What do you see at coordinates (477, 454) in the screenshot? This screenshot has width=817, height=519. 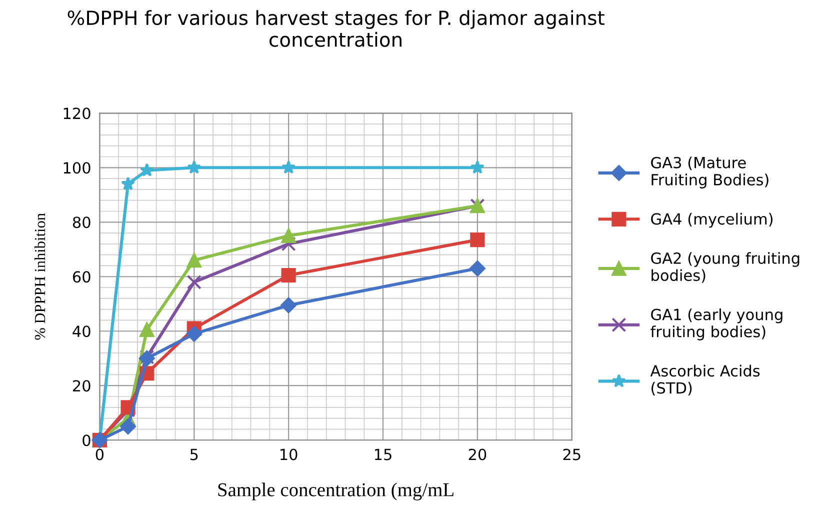 I see `x-tick-label: 20` at bounding box center [477, 454].